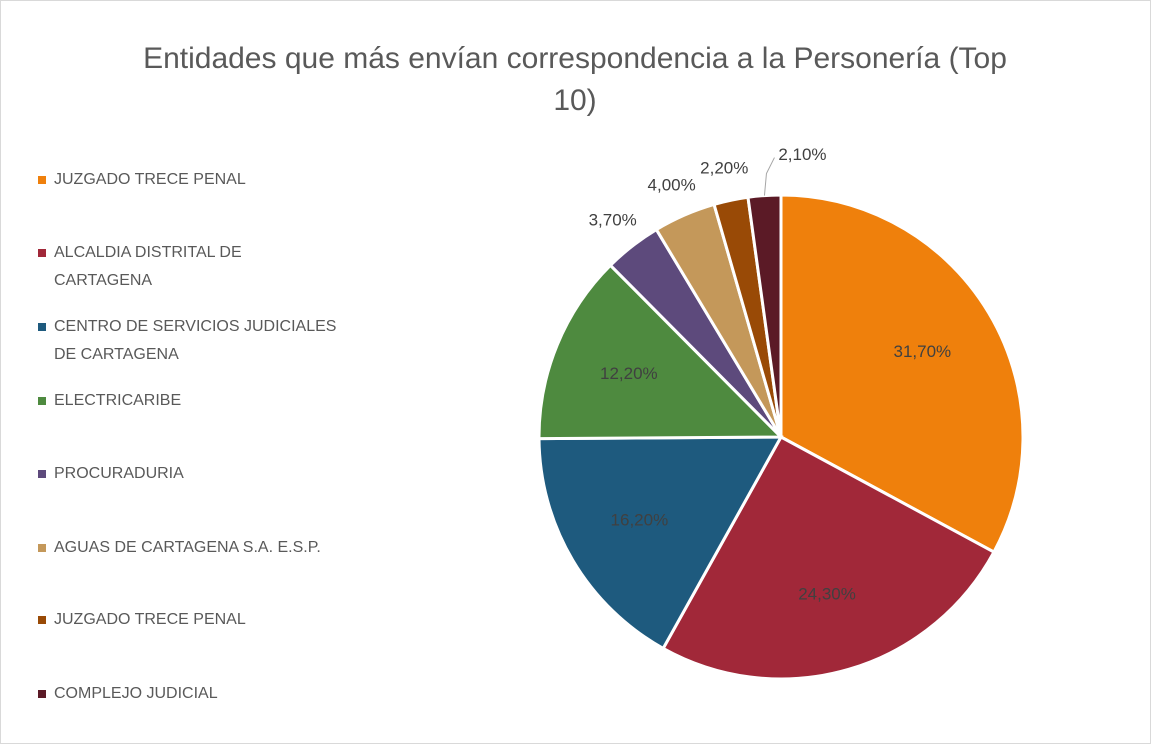  I want to click on legend-entry: ALCALDIA DISTRITAL DE CARTAGENA, so click(188, 267).